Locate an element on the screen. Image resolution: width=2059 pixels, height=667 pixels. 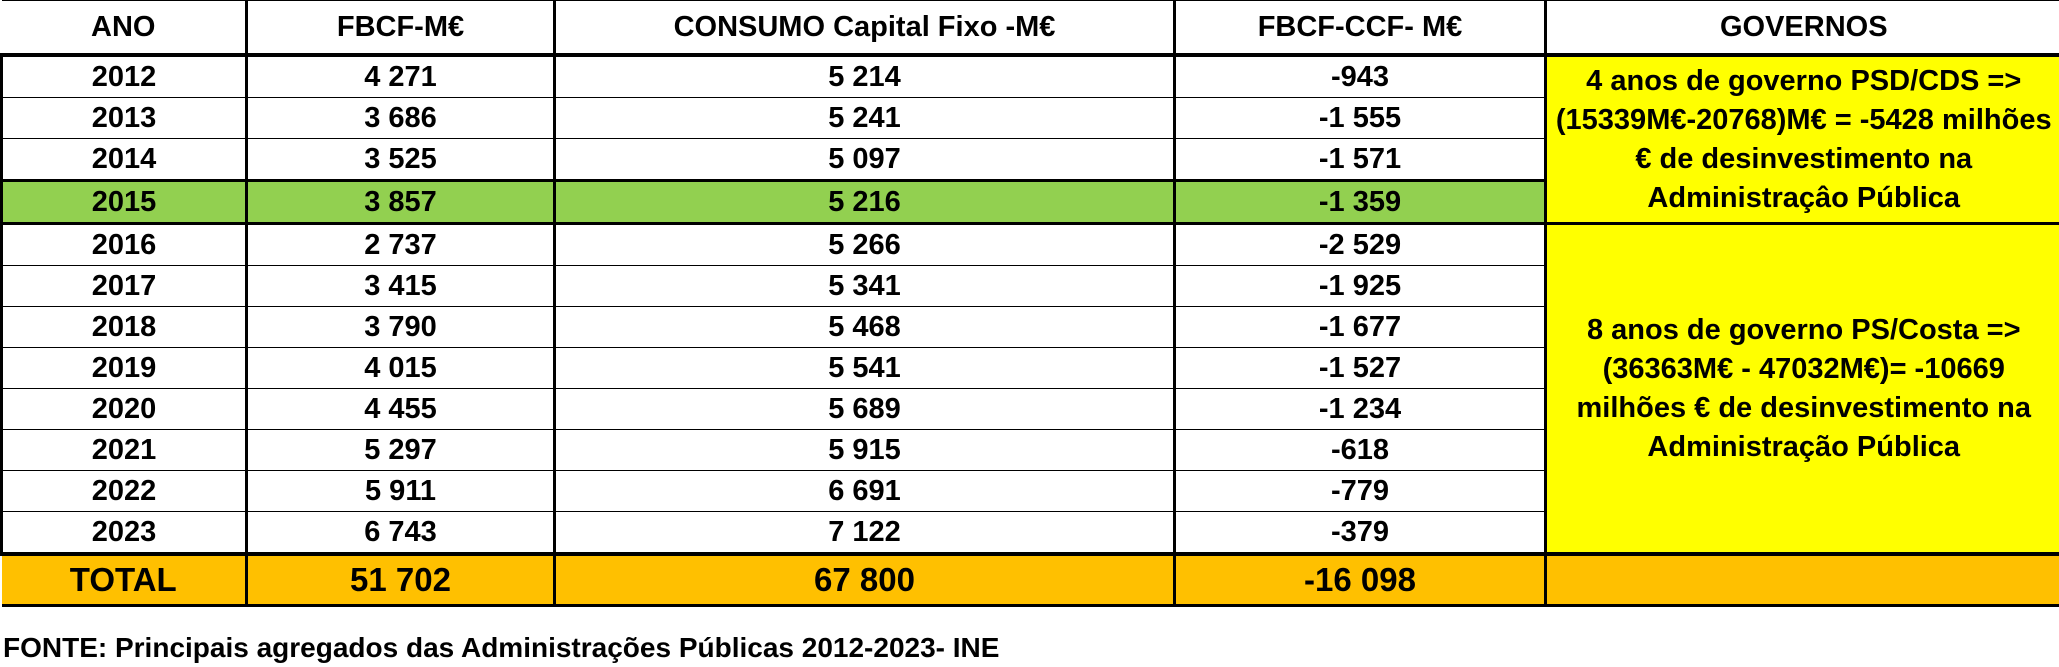
table-row: 2017 3 415 5 341 -1 925 is located at coordinates (1029, 286).